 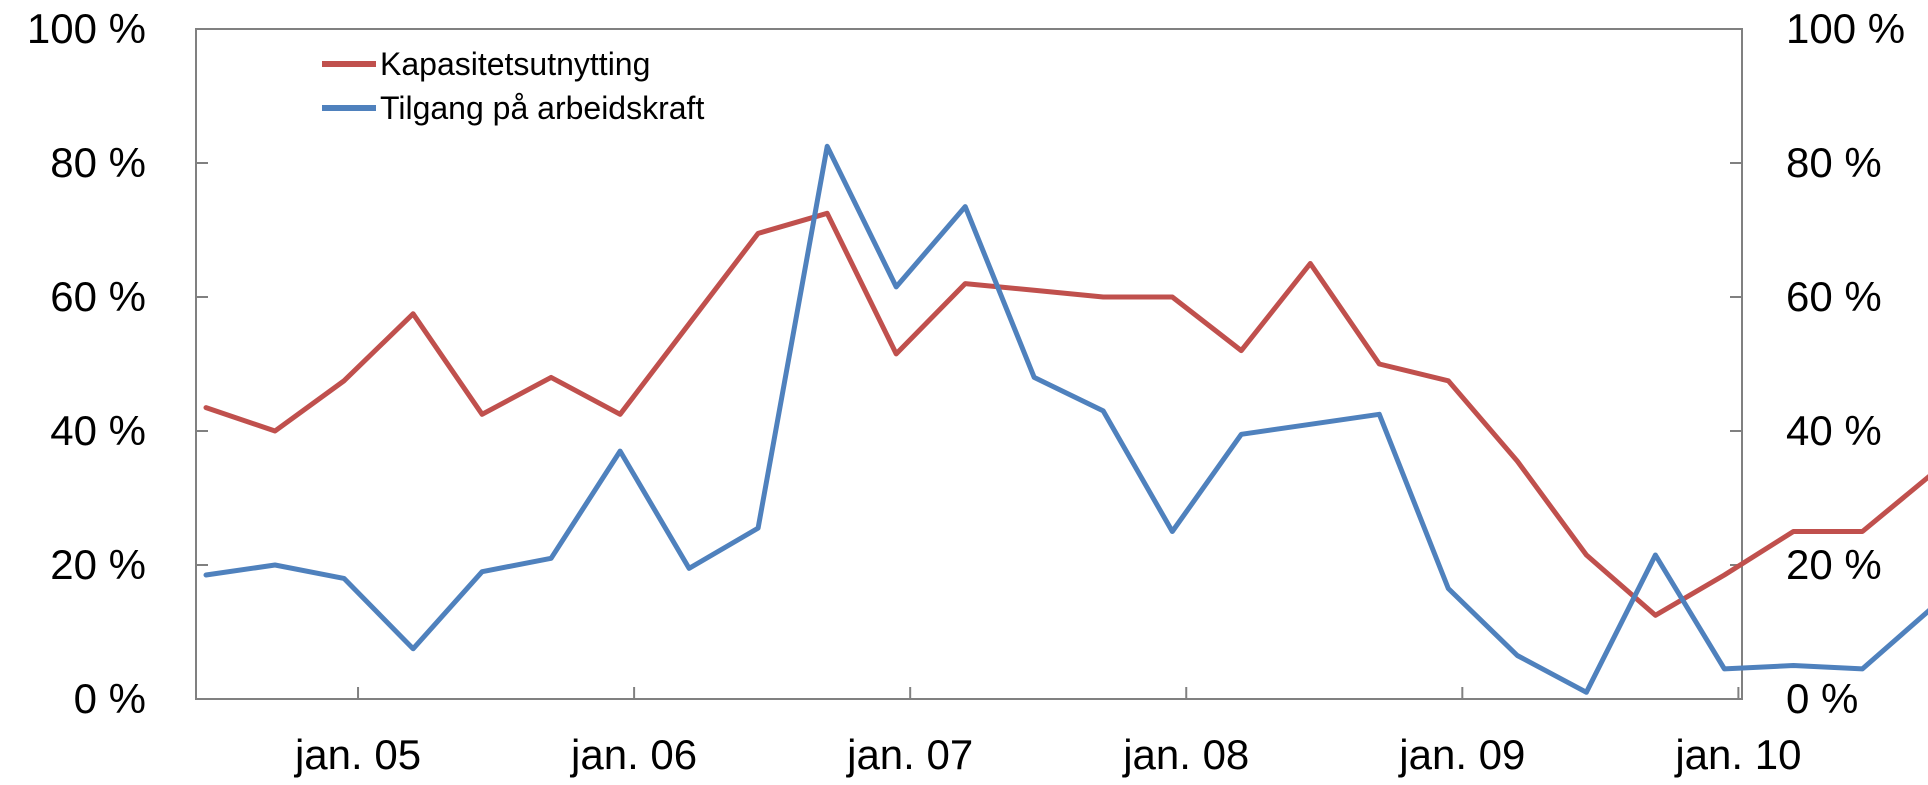 What do you see at coordinates (98, 564) in the screenshot?
I see `left-y-tick-label: 20 %` at bounding box center [98, 564].